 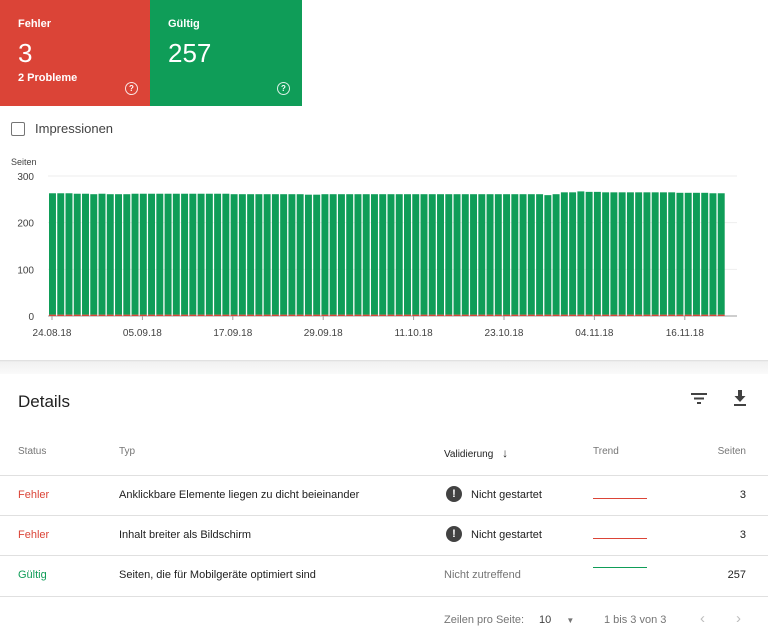 What do you see at coordinates (738, 618) in the screenshot?
I see `next-page-icon: ›` at bounding box center [738, 618].